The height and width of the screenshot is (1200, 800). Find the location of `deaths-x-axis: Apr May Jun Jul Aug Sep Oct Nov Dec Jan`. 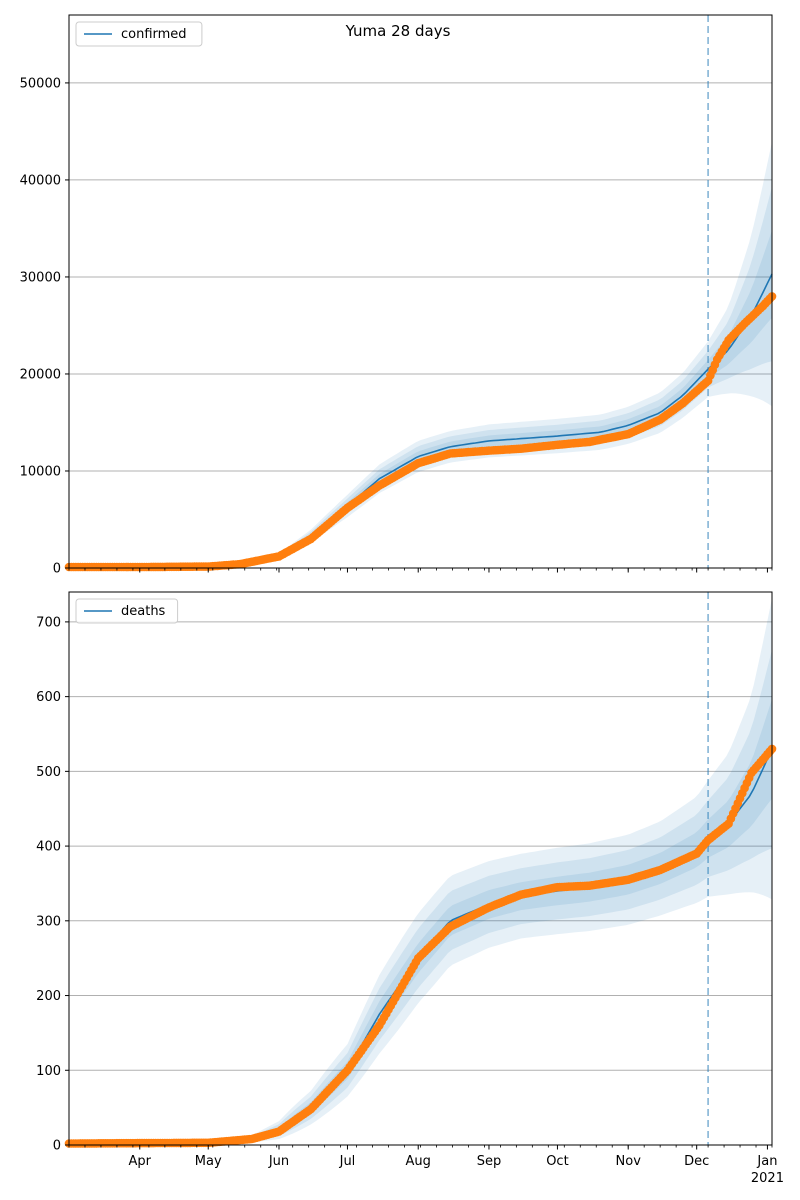

deaths-x-axis: Apr May Jun Jul Aug Sep Oct Nov Dec Jan is located at coordinates (422, 1157).